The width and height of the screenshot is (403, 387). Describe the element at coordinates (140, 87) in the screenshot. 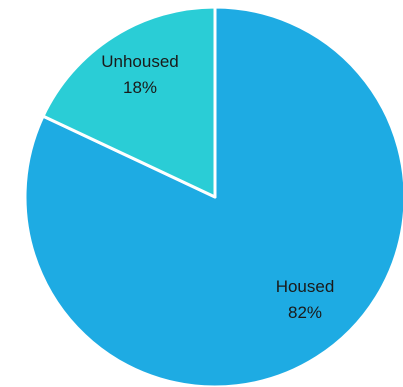

I see `slice-value-label: 18%` at that location.